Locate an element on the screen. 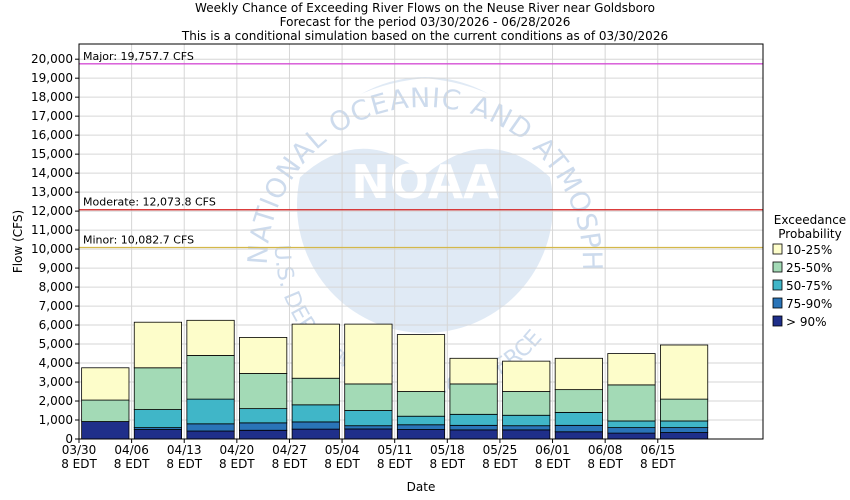  x-tick-label-date: 06/15 is located at coordinates (657, 450).